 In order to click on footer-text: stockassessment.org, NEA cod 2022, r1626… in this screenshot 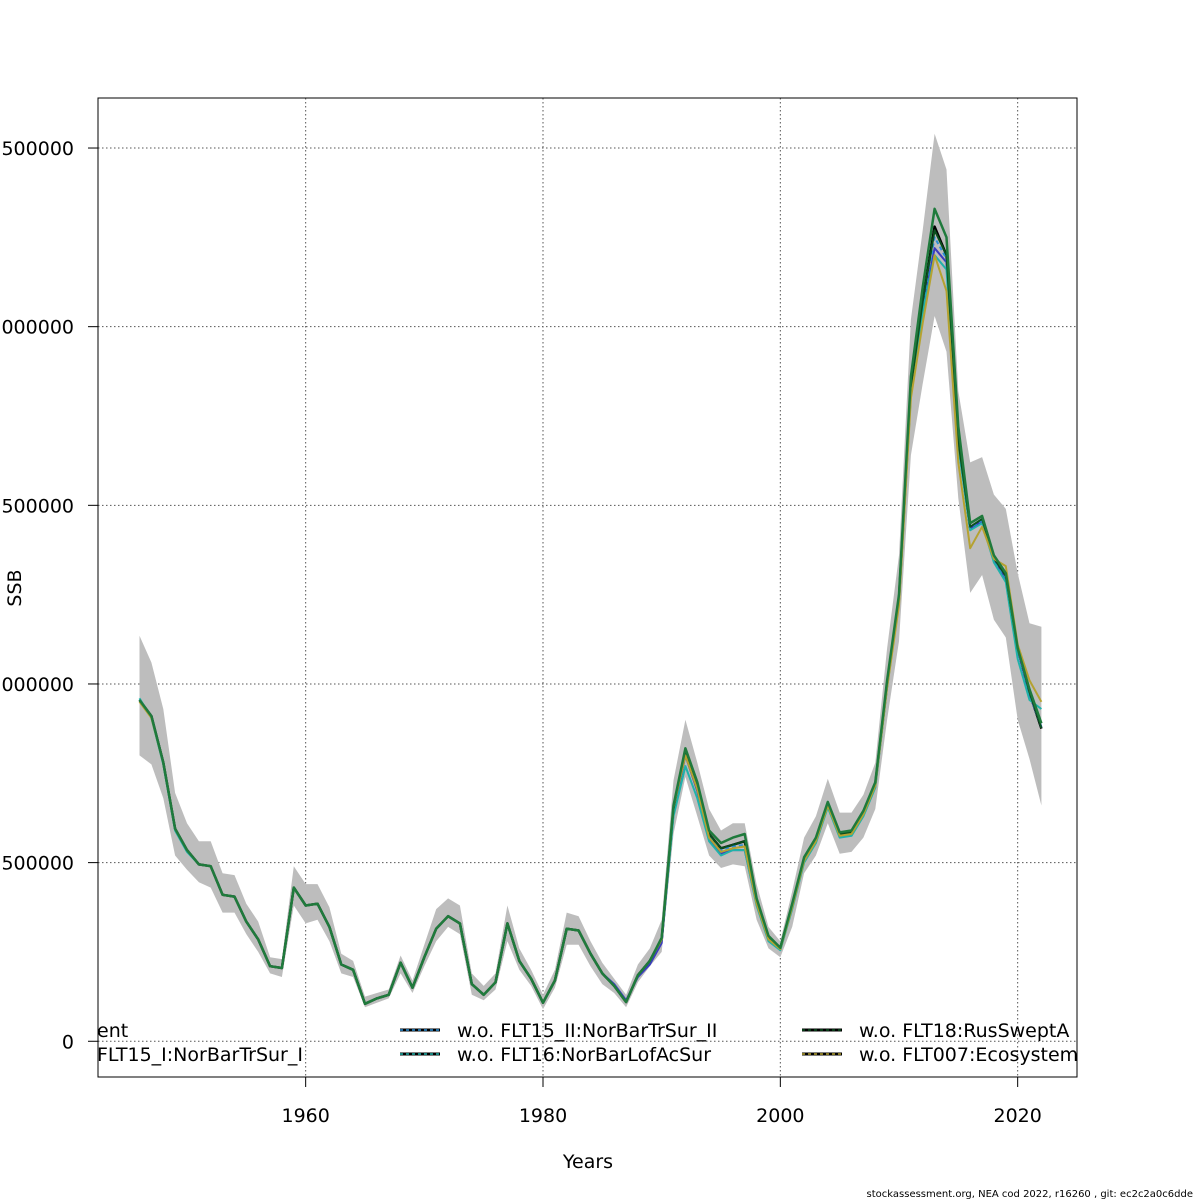, I will do `click(1030, 1194)`.